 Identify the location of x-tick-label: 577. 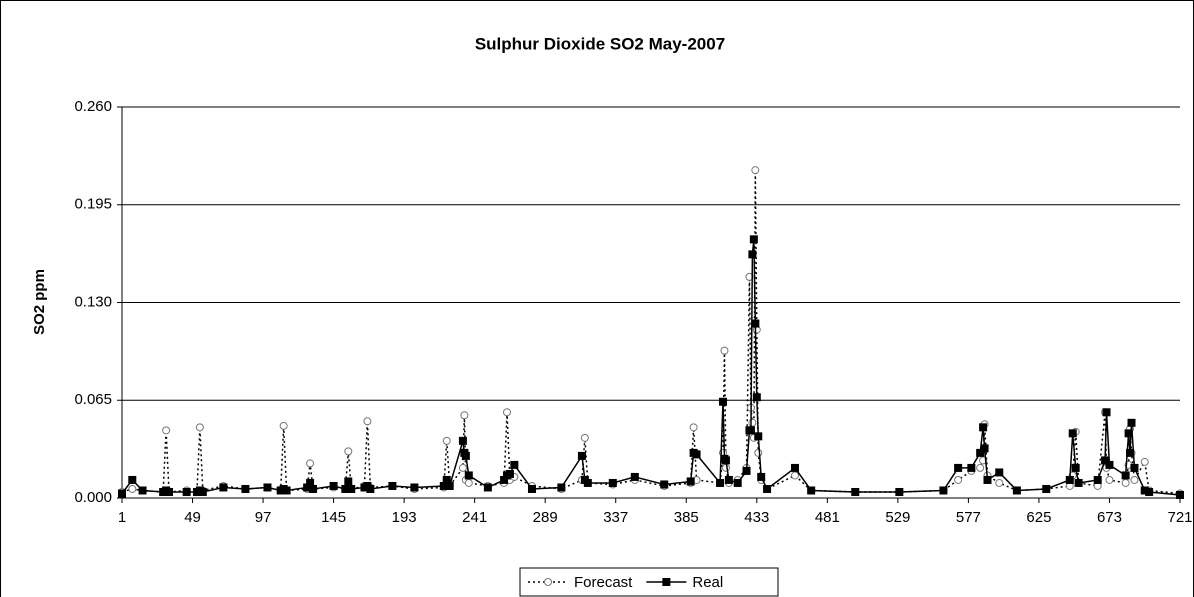
(968, 517).